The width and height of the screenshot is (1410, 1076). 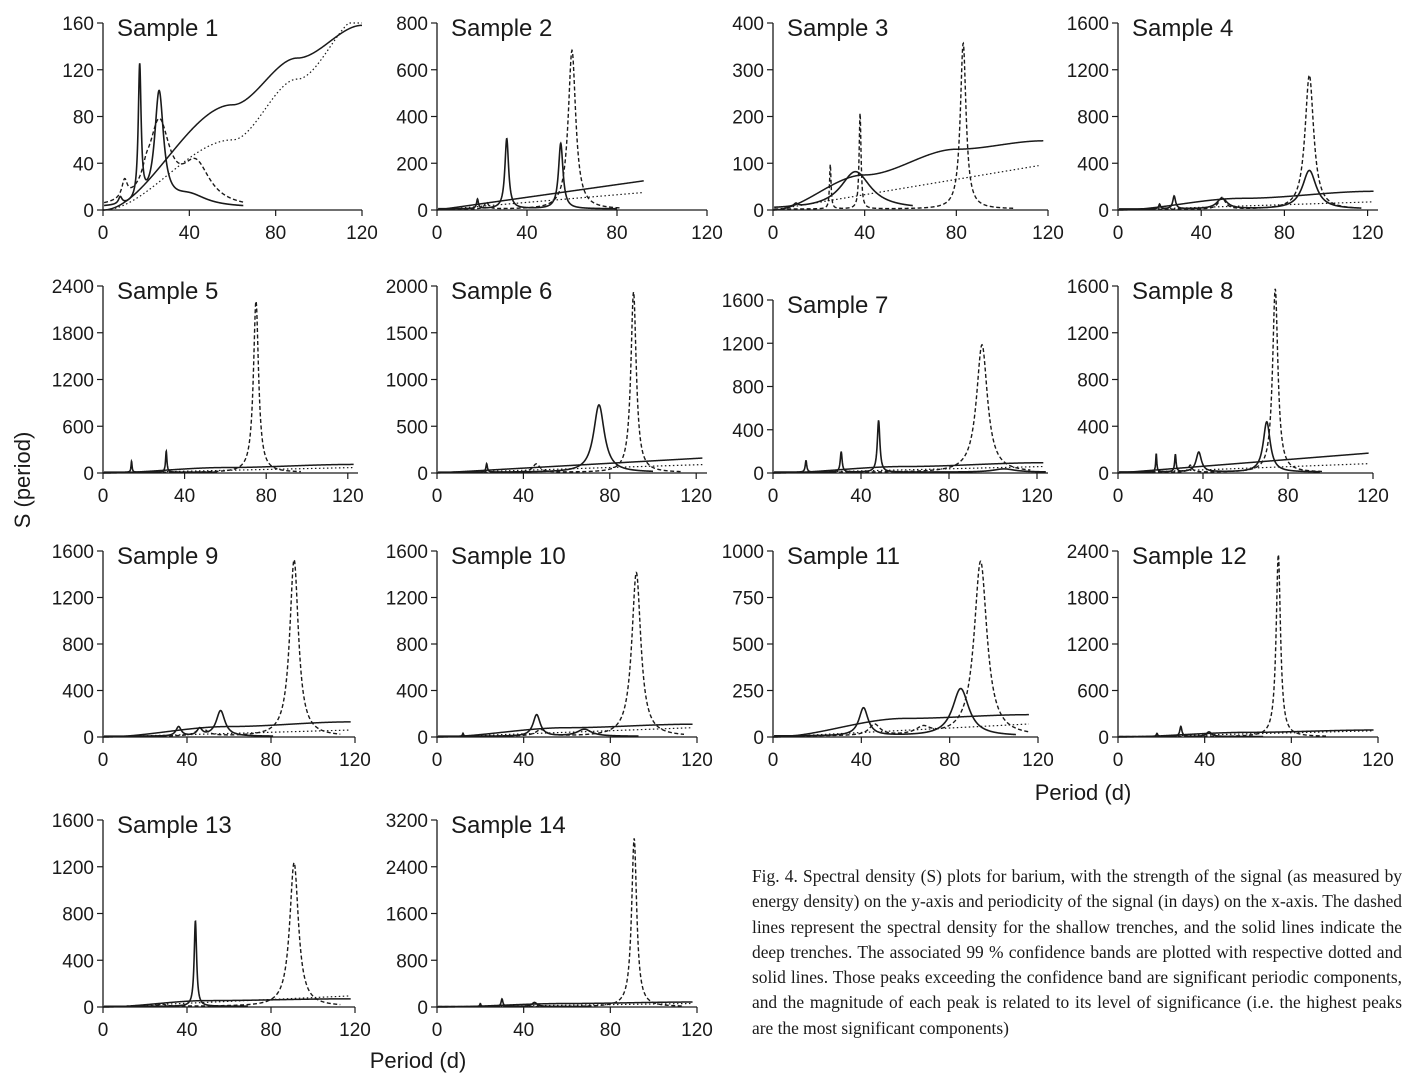 What do you see at coordinates (22, 480) in the screenshot?
I see `shared-y-axis-label: S (period)` at bounding box center [22, 480].